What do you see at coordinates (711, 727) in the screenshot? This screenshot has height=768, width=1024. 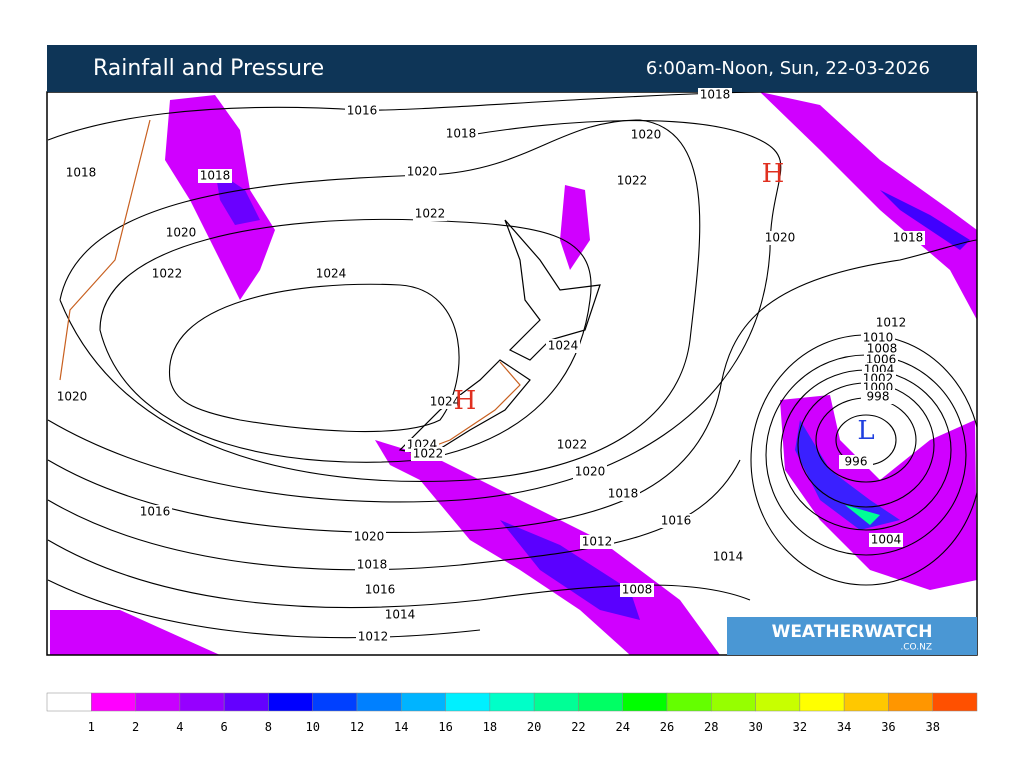 I see `legend-label: 28` at bounding box center [711, 727].